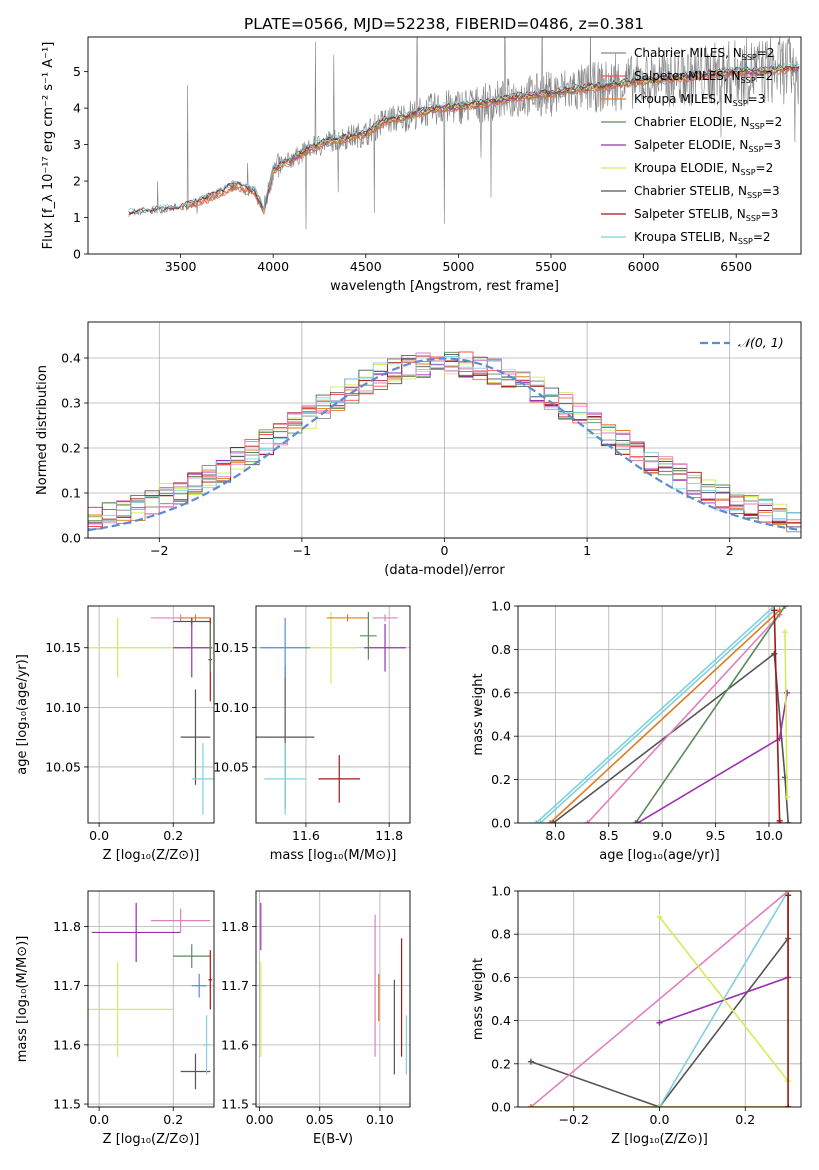  I want to click on legend-label: Chabrier STELIB, NSSP=3, so click(707, 192).